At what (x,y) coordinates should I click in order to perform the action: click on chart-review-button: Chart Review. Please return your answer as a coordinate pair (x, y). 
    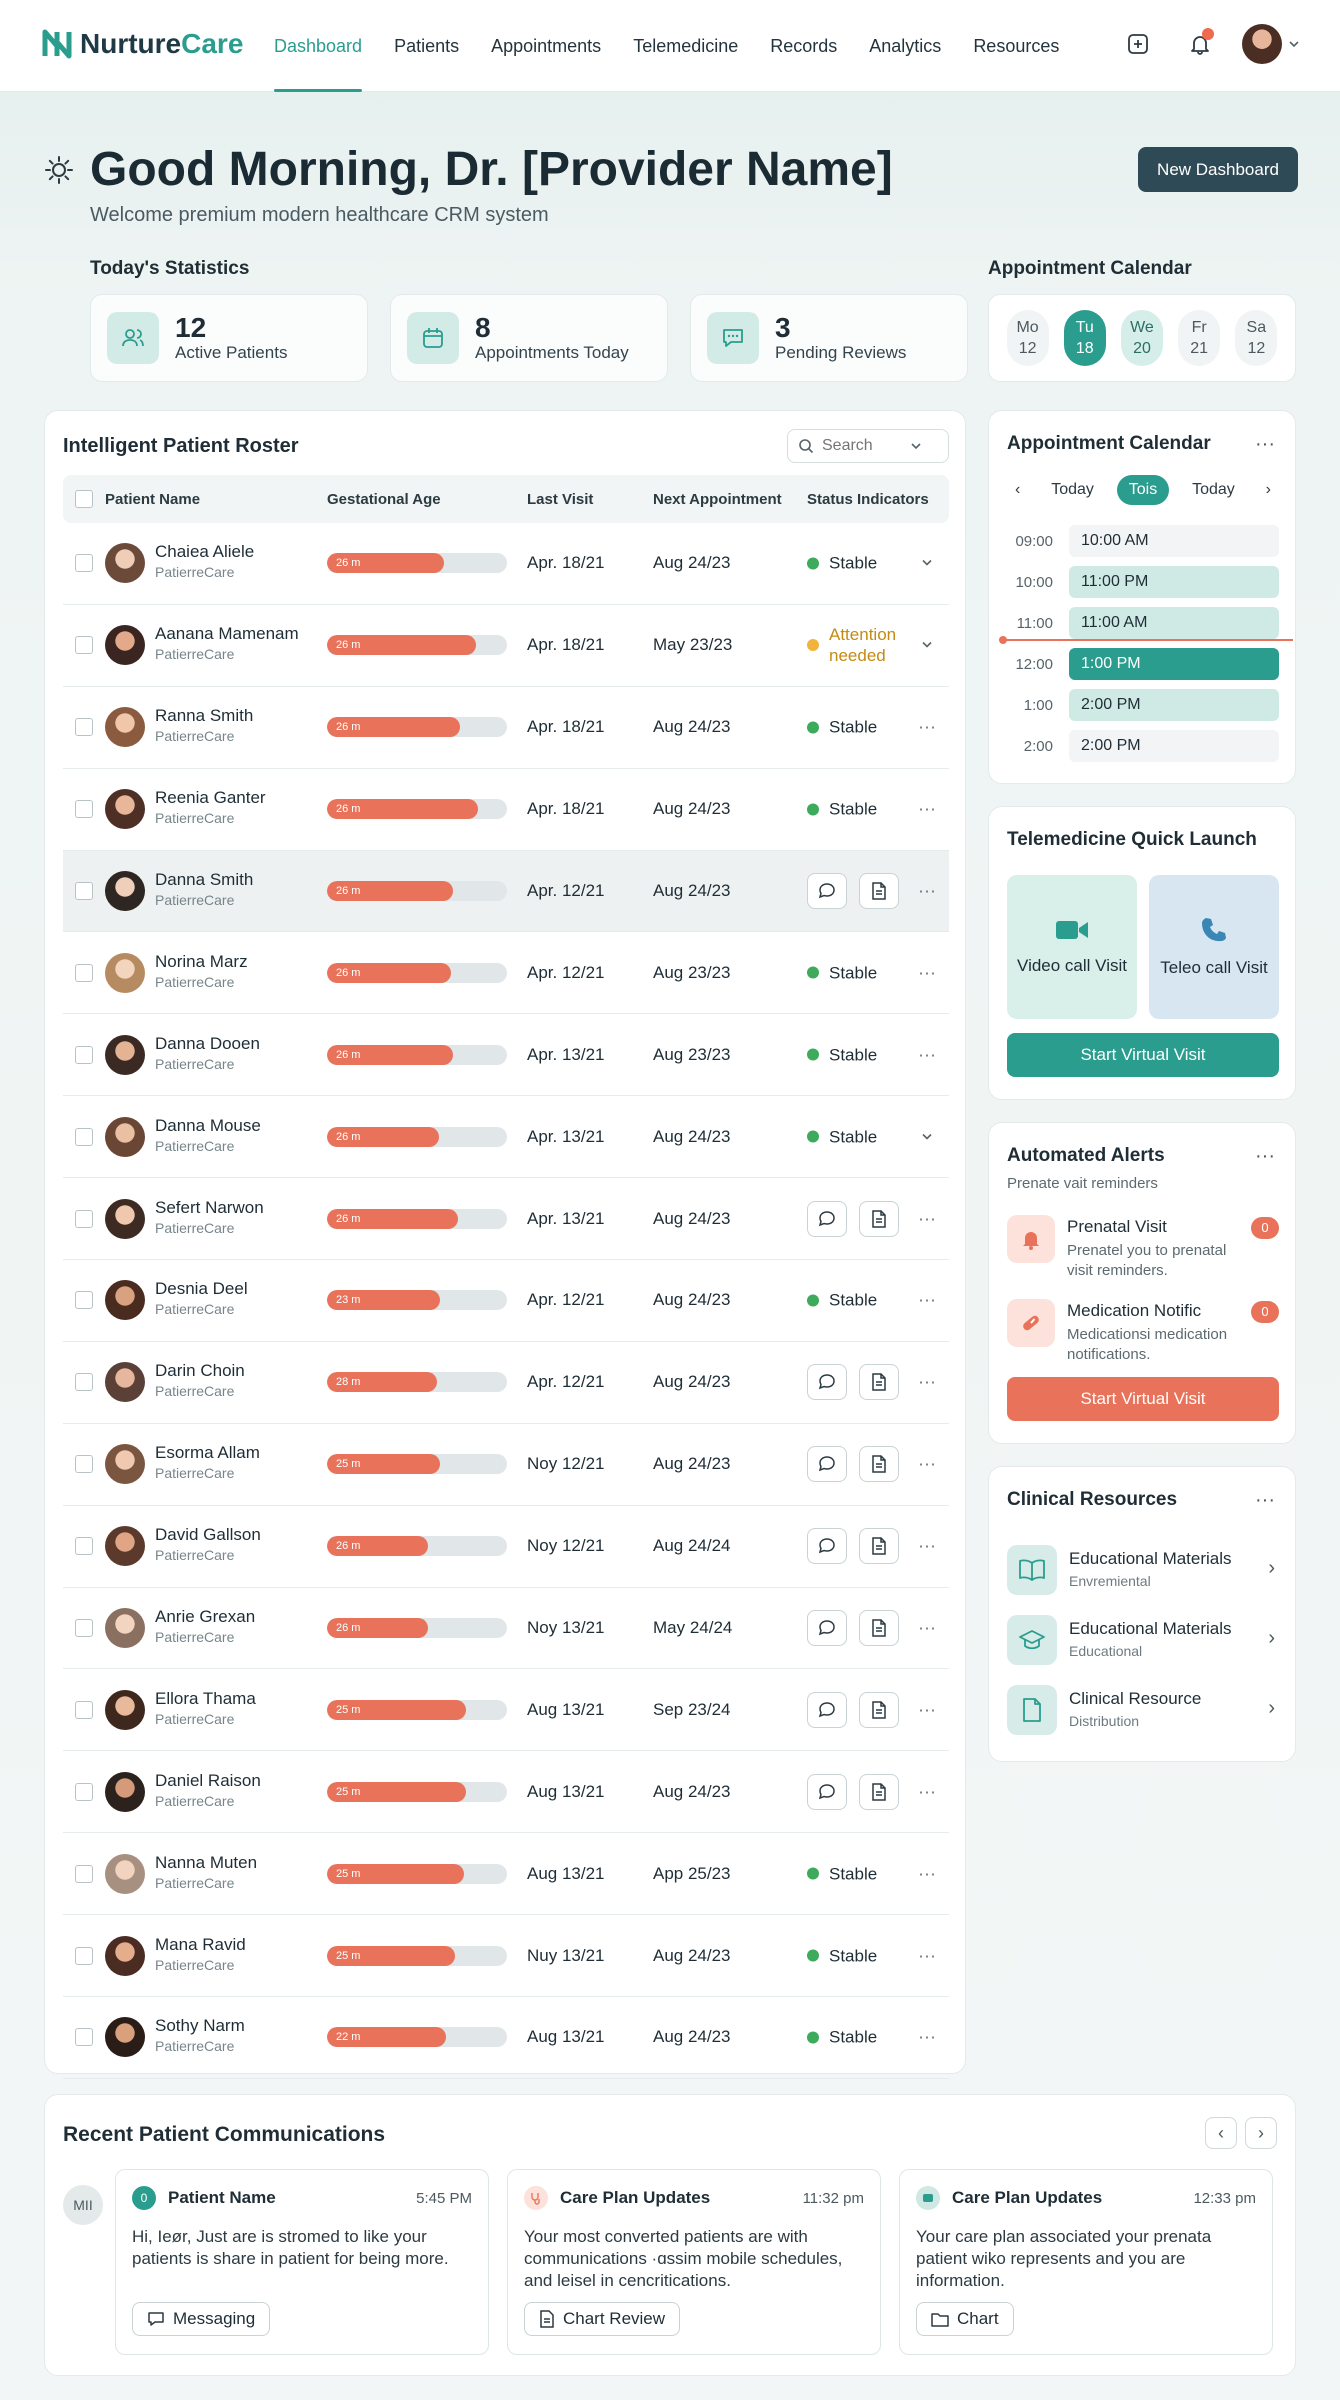
    Looking at the image, I should click on (602, 2319).